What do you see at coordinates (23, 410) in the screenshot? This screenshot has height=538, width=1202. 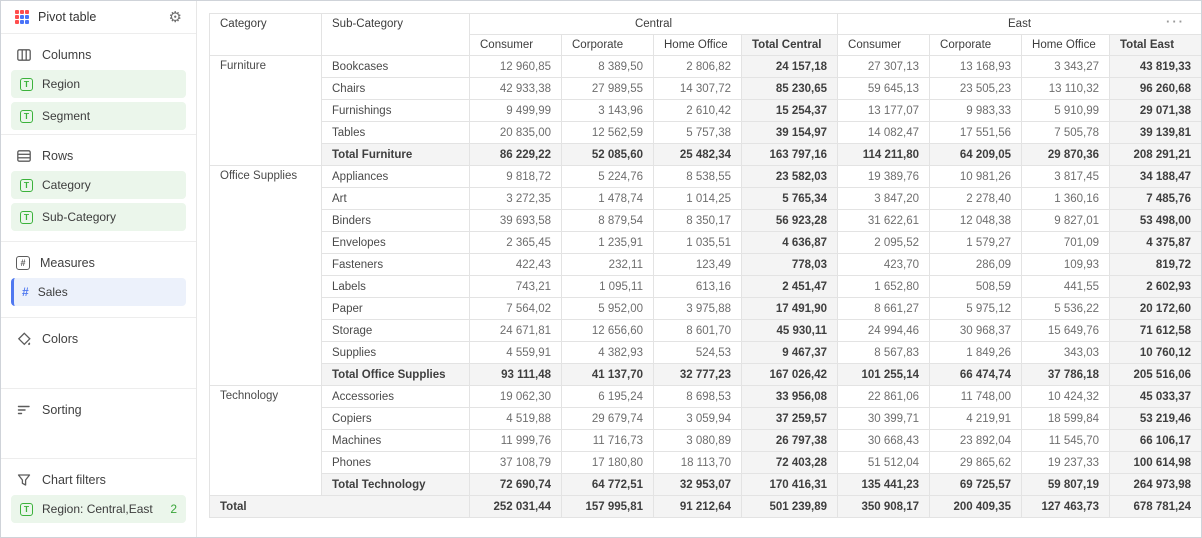 I see `sorting-icon` at bounding box center [23, 410].